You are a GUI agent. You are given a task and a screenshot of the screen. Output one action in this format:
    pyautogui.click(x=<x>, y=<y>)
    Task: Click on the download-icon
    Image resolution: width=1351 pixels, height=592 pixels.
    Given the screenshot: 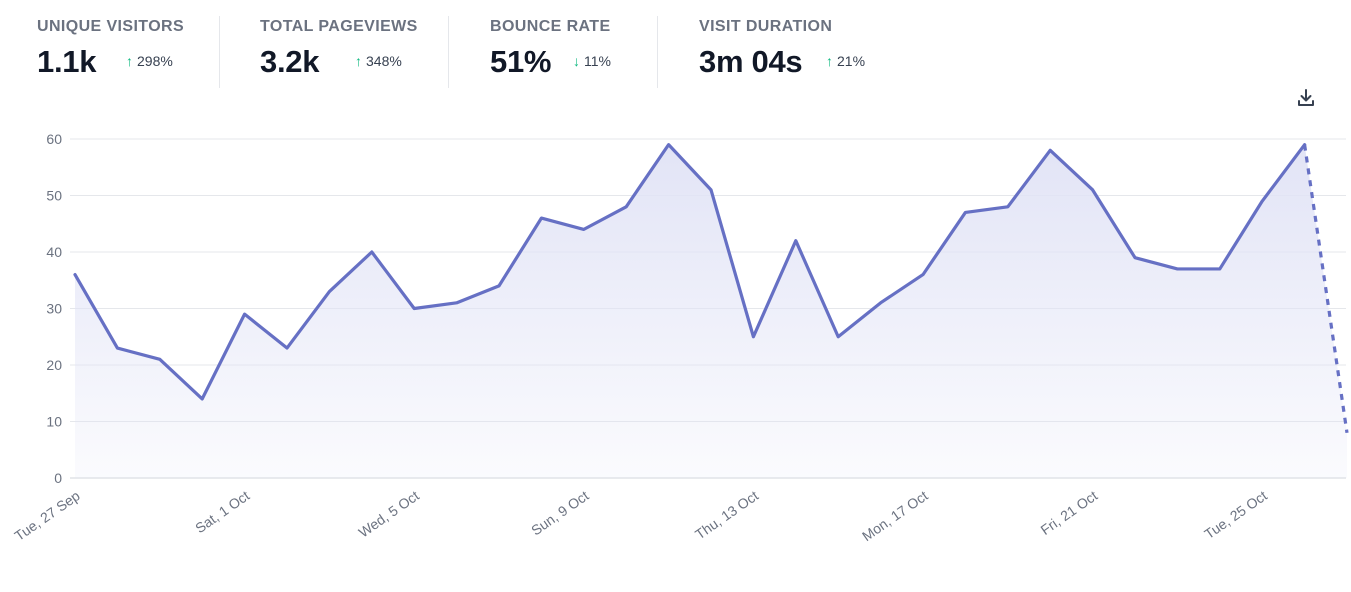 What is the action you would take?
    pyautogui.click(x=1306, y=97)
    